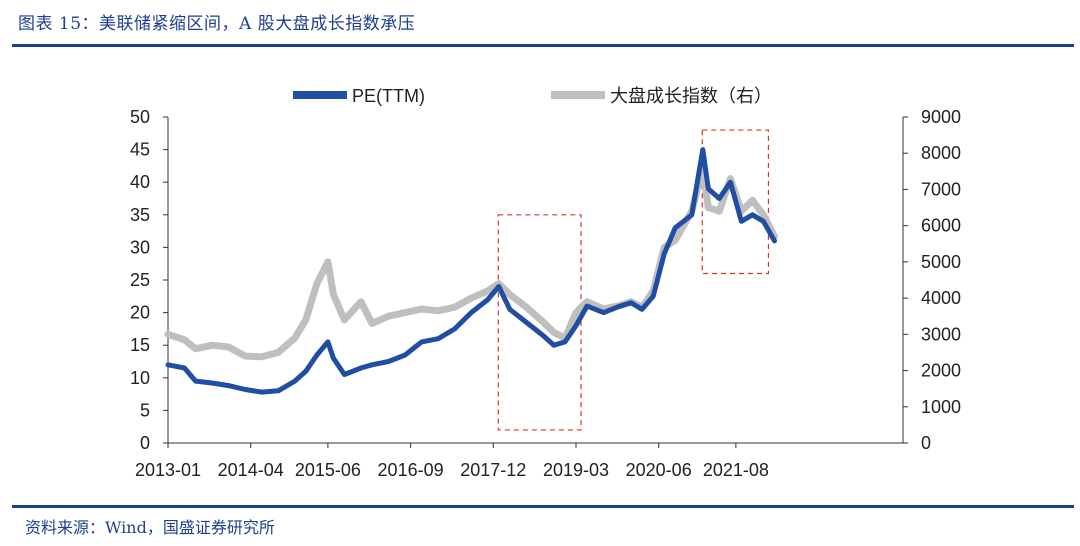 Image resolution: width=1080 pixels, height=546 pixels. What do you see at coordinates (145, 443) in the screenshot?
I see `y-left-tick-label: 0` at bounding box center [145, 443].